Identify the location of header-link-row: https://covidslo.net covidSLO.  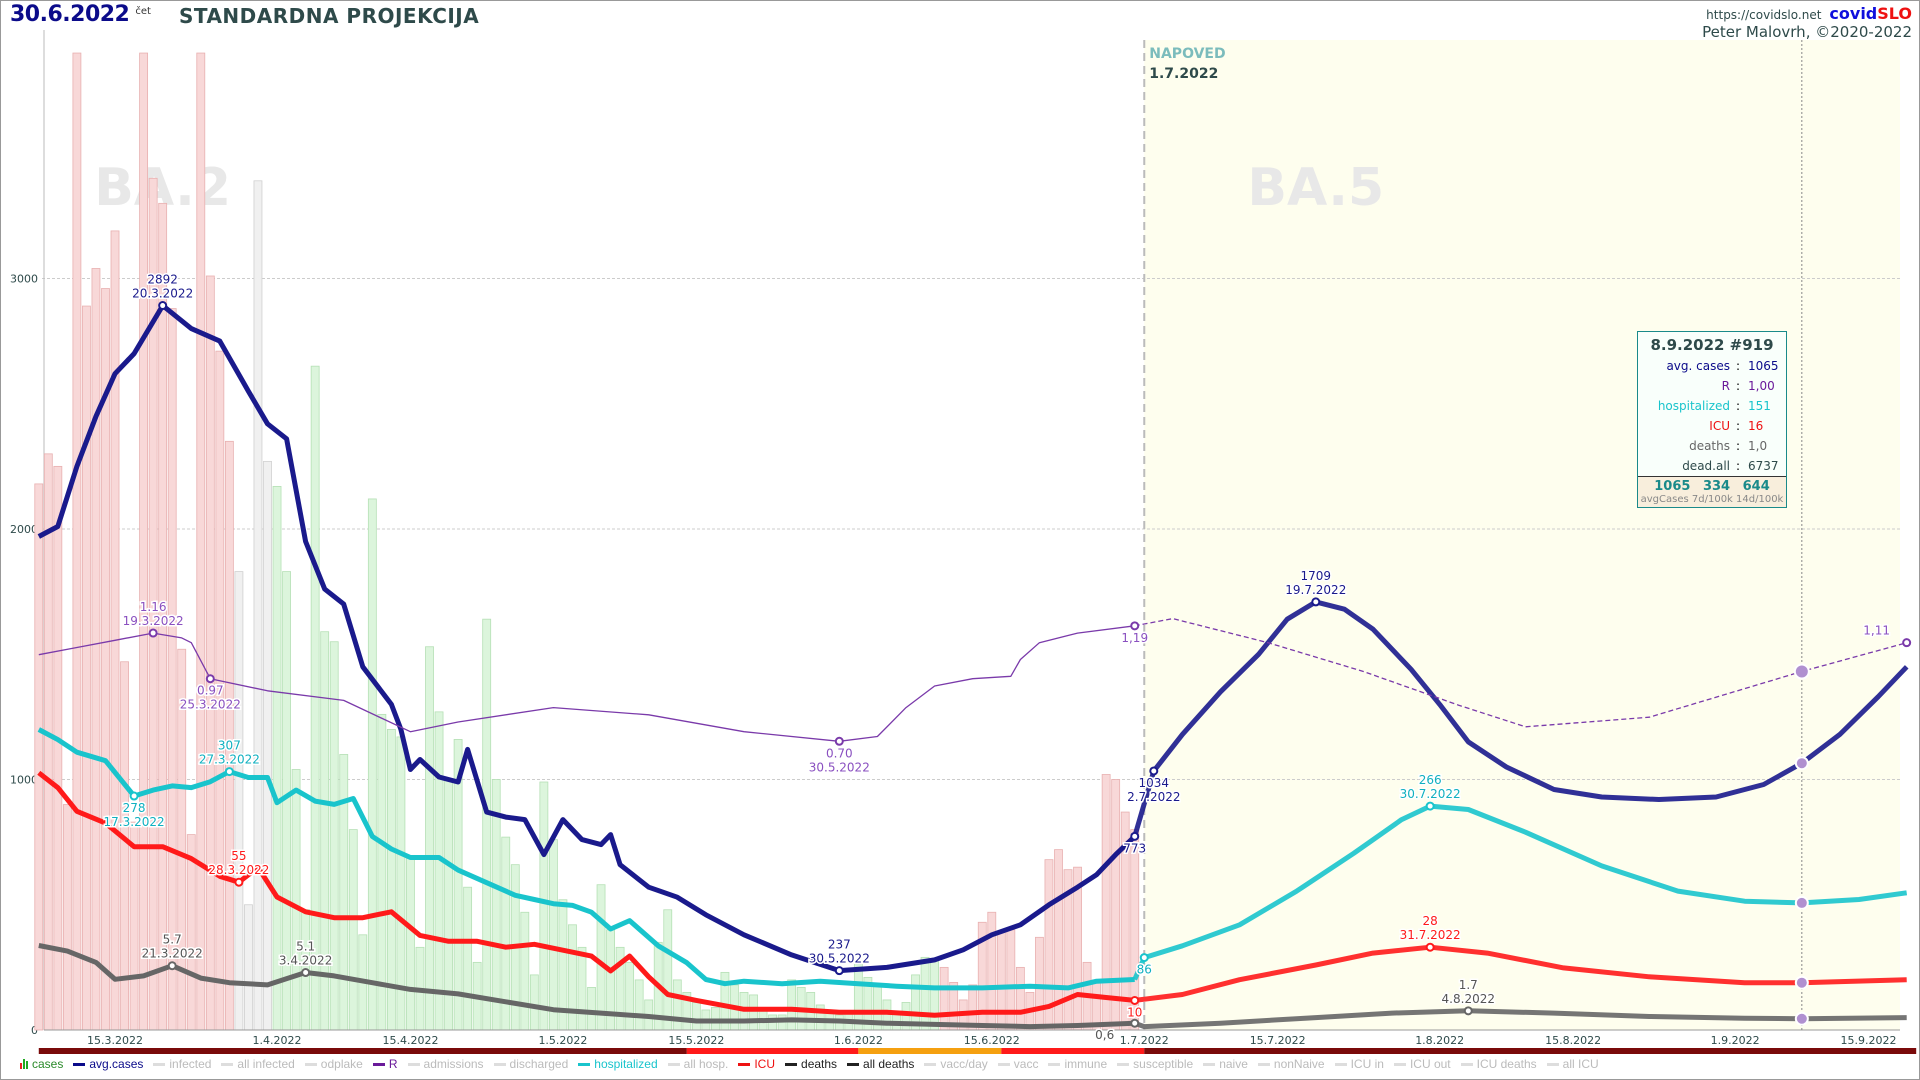
(1809, 13).